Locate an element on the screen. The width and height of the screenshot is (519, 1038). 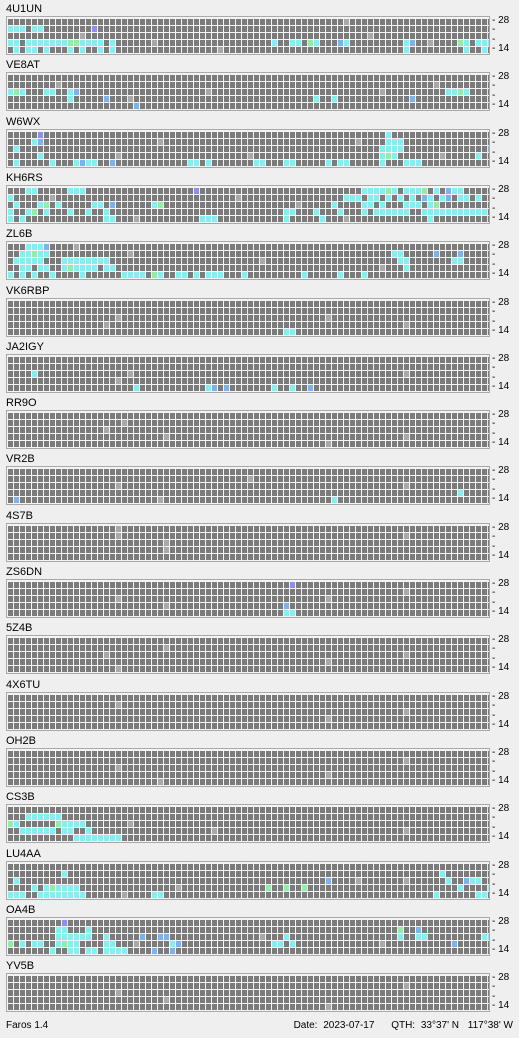
beacon-callsign: 4U1UN is located at coordinates (24, 9).